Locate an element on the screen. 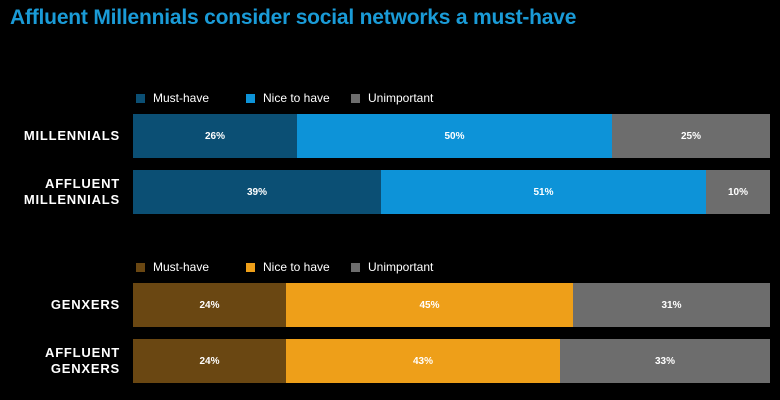  stacked-bar: 24% 43% 33% is located at coordinates (451, 361).